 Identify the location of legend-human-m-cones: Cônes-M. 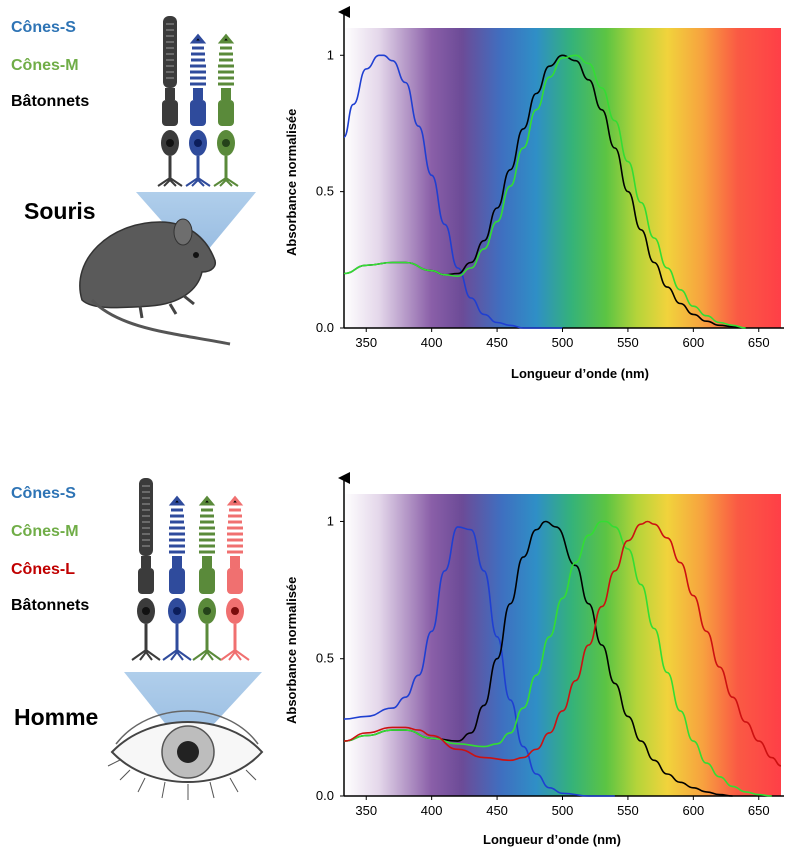
(45, 531).